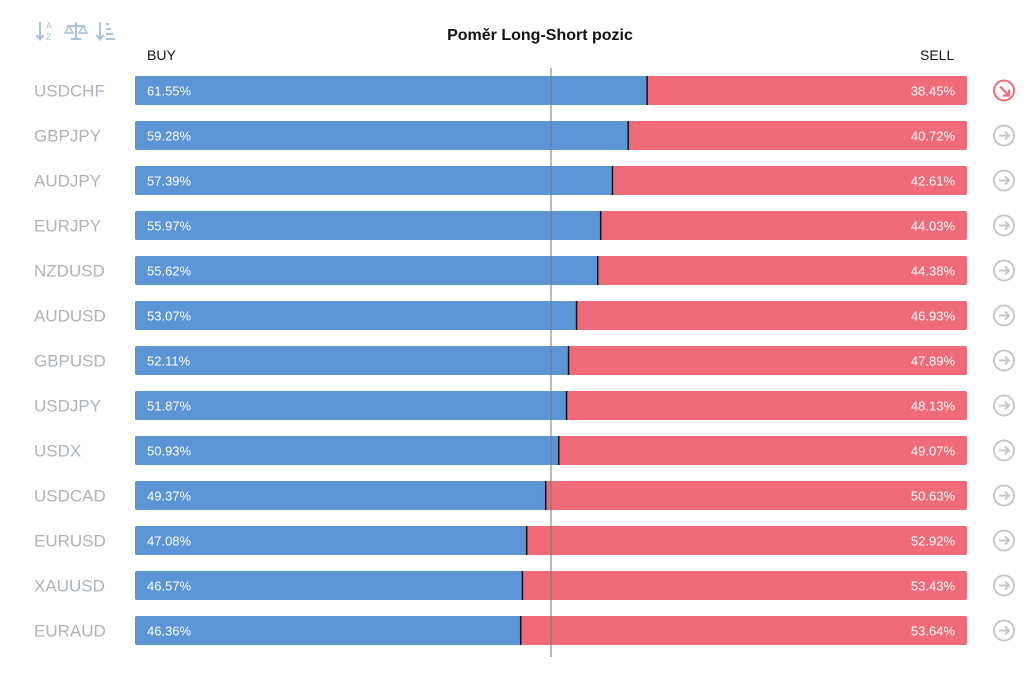  I want to click on symbol-label: EURAUD, so click(70, 631).